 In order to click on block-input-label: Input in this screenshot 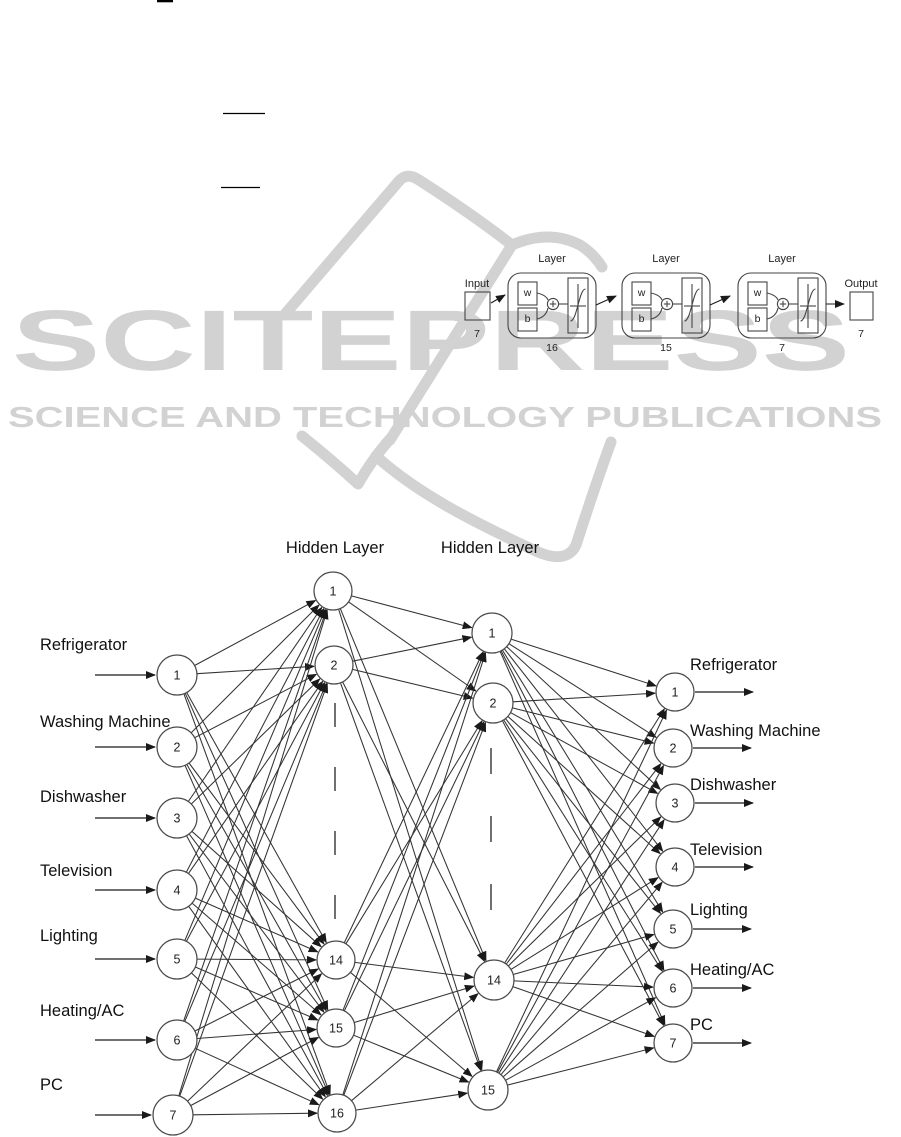, I will do `click(477, 284)`.